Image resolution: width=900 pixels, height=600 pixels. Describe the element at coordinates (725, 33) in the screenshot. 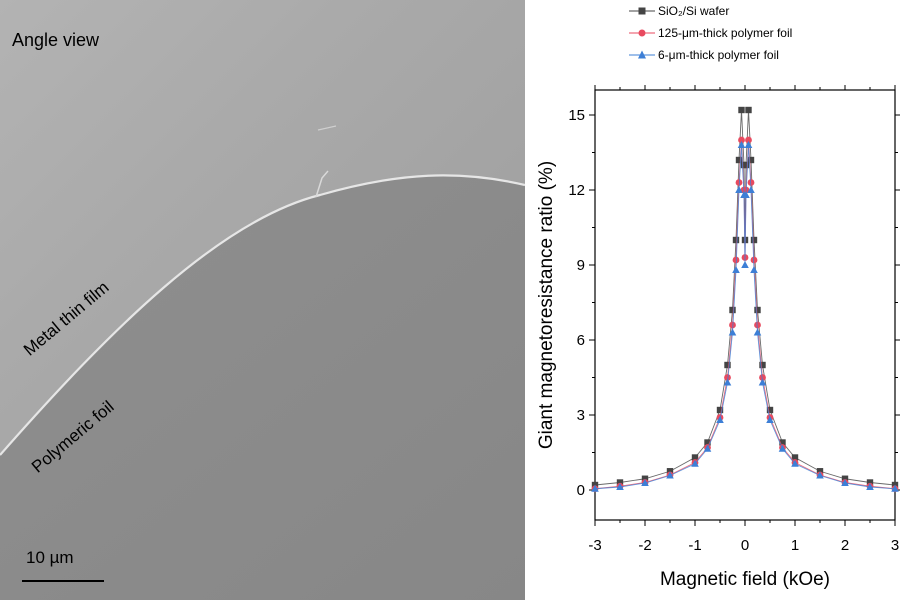

I see `legend-label: 125-μm-thick polymer foil` at that location.